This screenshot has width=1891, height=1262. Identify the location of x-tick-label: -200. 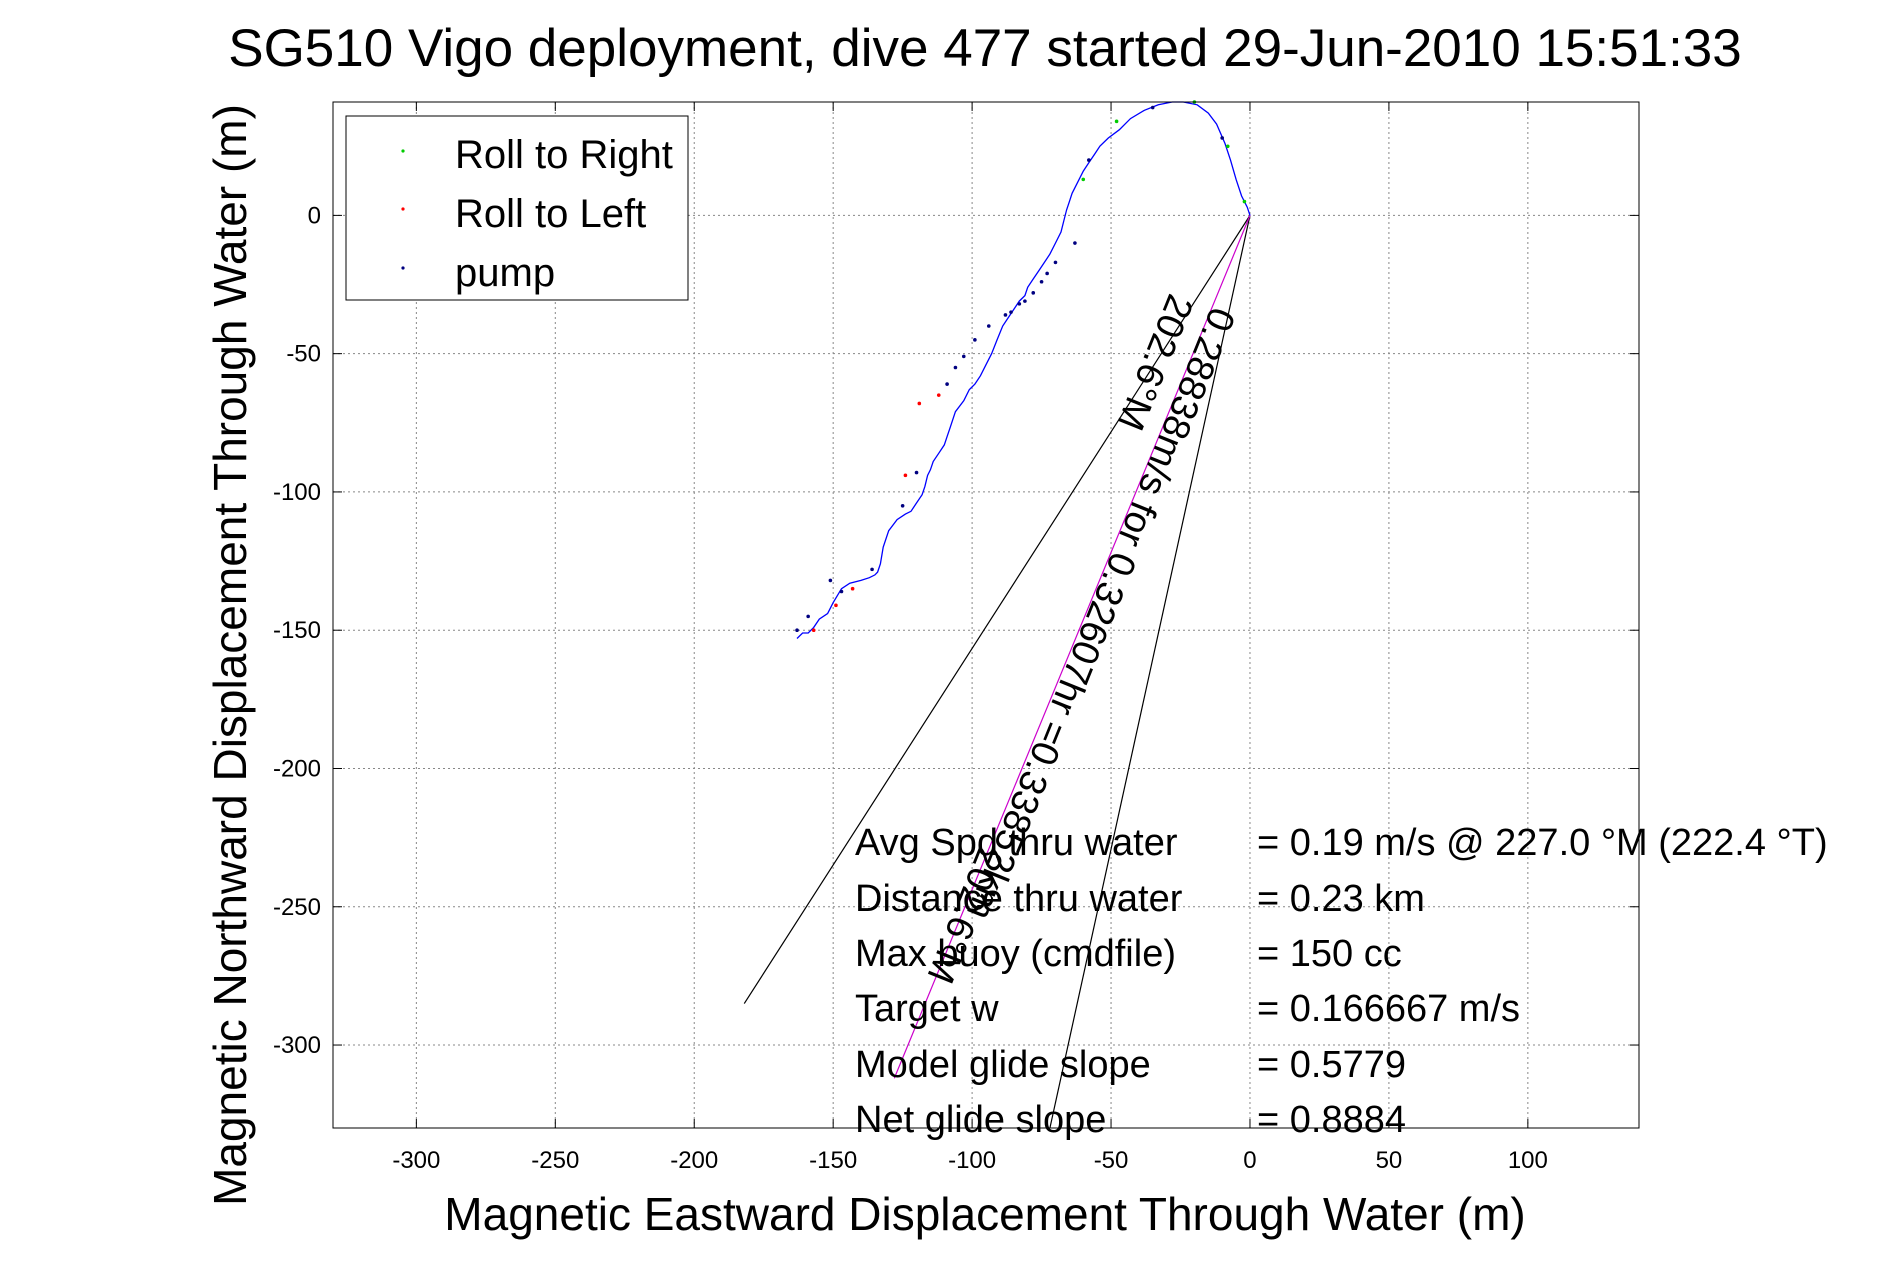
(694, 1160).